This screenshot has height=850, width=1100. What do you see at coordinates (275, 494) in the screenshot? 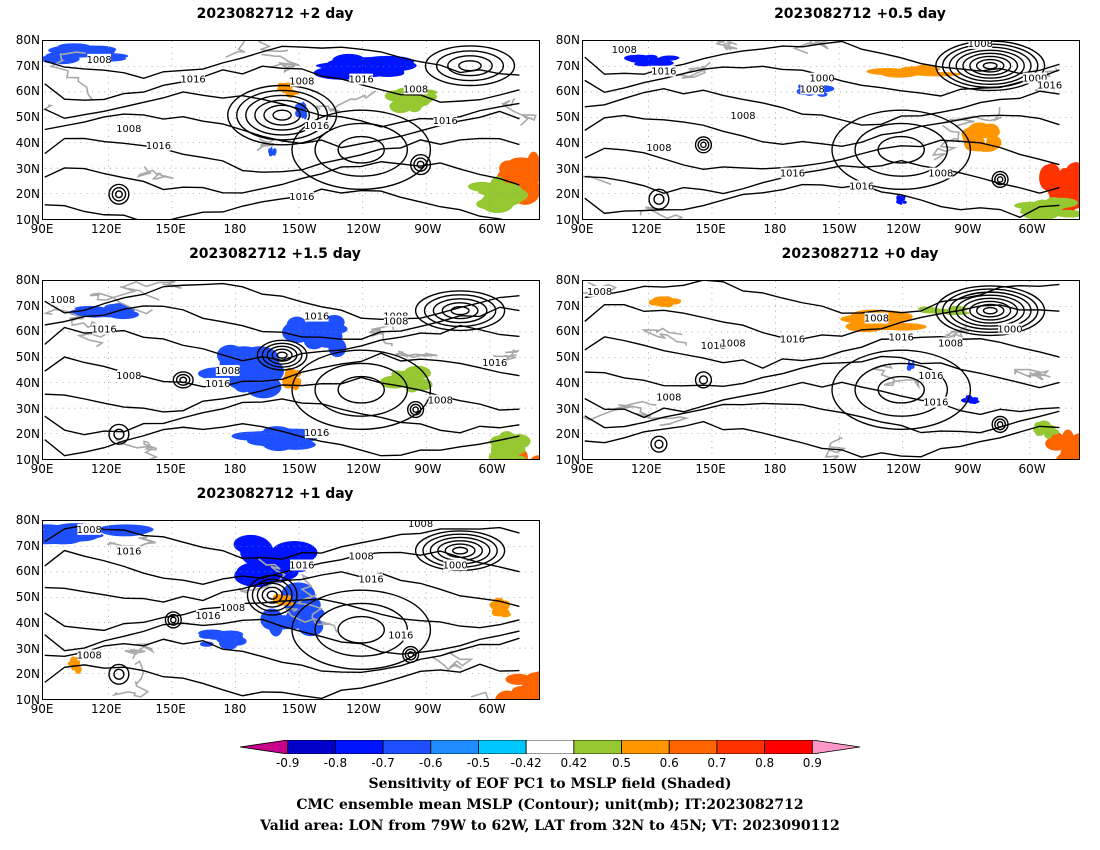
I see `panel-title: 2023082712 +1 day` at bounding box center [275, 494].